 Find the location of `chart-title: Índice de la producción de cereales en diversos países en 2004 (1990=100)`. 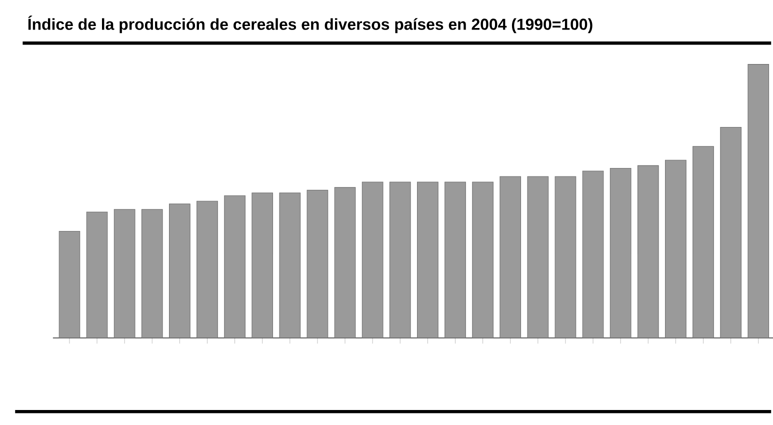

chart-title: Índice de la producción de cereales en diversos países en 2004 (1990=100) is located at coordinates (310, 25).